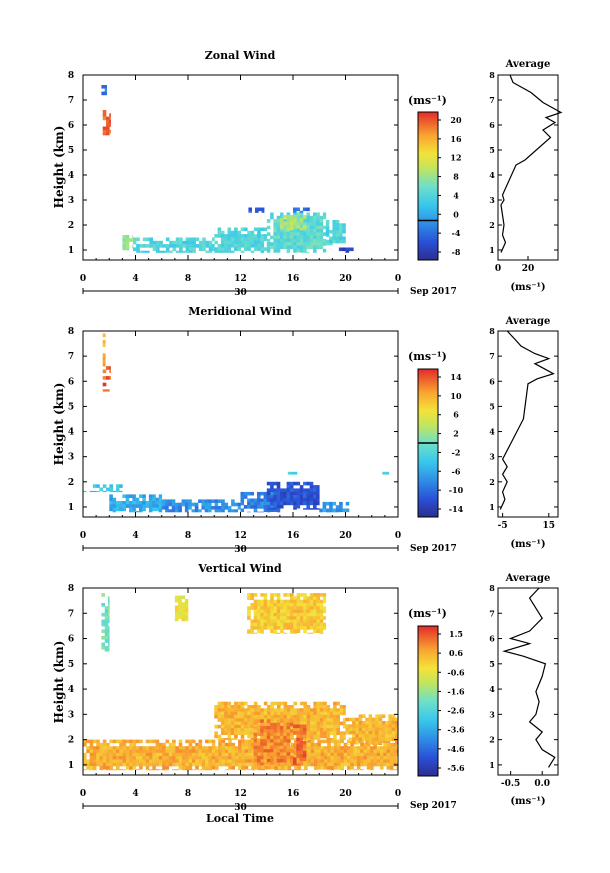  I want to click on y-tick-label: 5, so click(71, 151).